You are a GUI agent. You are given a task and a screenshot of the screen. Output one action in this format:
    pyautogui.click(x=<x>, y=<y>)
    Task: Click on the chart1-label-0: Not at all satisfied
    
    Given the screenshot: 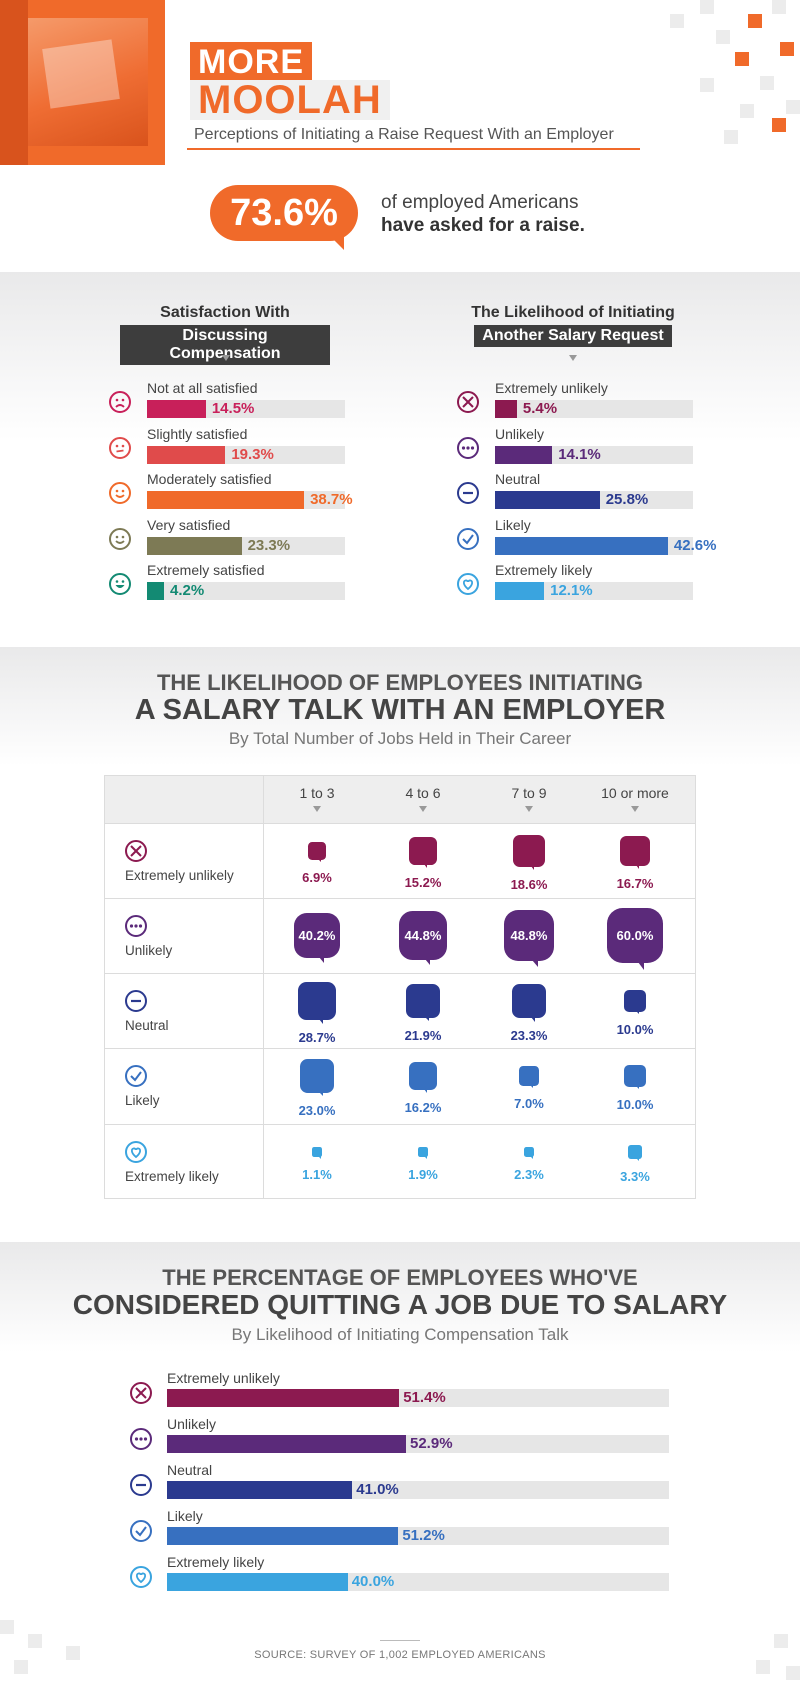 What is the action you would take?
    pyautogui.click(x=202, y=388)
    